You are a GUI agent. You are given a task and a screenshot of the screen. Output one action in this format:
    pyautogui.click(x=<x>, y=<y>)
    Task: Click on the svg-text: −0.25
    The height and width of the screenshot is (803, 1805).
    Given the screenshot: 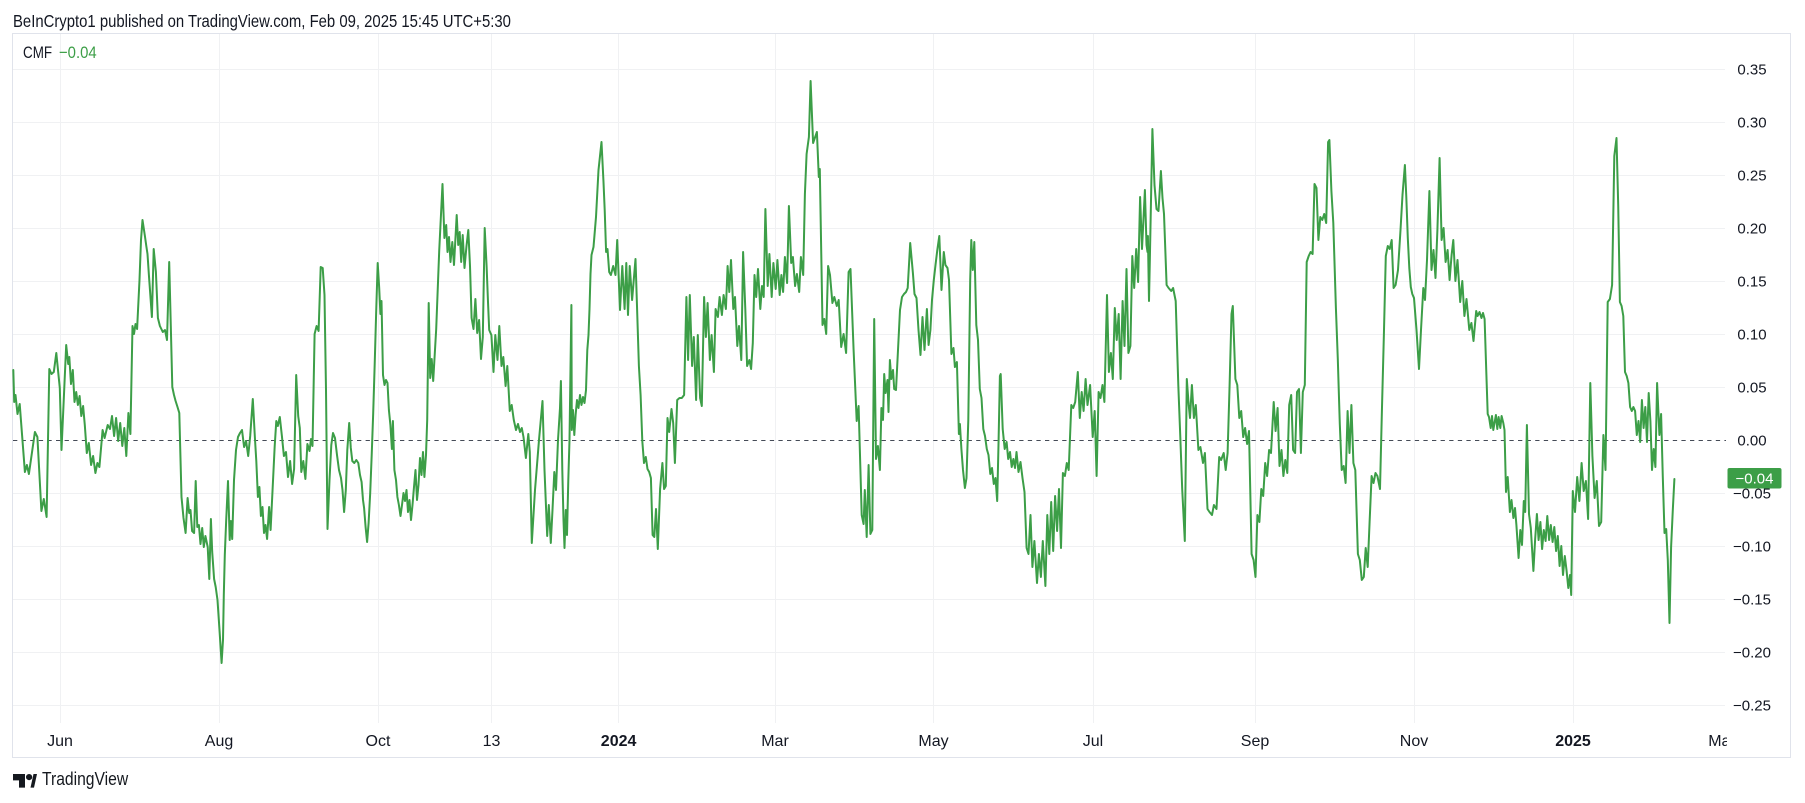 What is the action you would take?
    pyautogui.click(x=1752, y=706)
    